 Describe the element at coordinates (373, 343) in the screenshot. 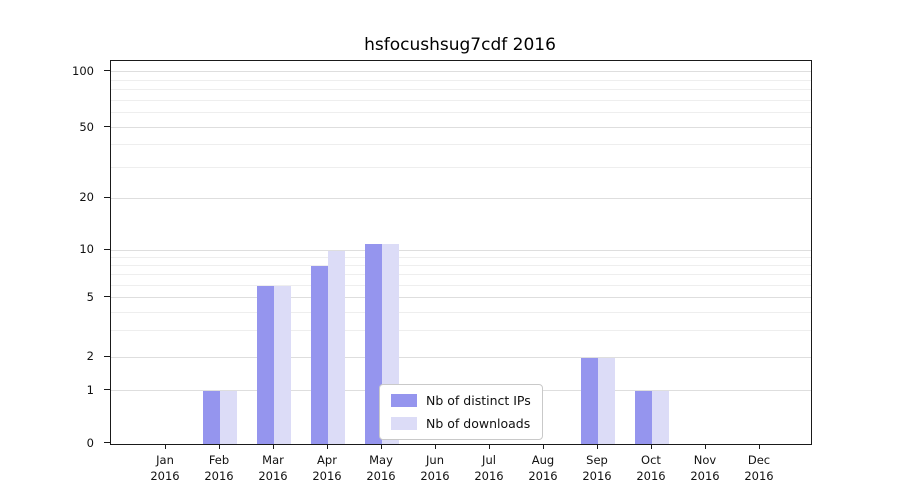

I see `bar-distinct-ips-may` at that location.